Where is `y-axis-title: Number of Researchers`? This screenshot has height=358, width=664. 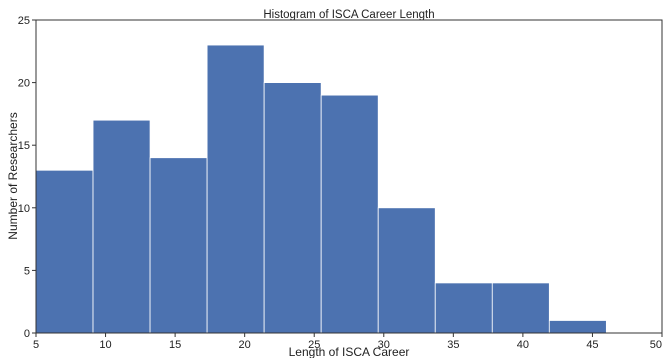
y-axis-title: Number of Researchers is located at coordinates (13, 175).